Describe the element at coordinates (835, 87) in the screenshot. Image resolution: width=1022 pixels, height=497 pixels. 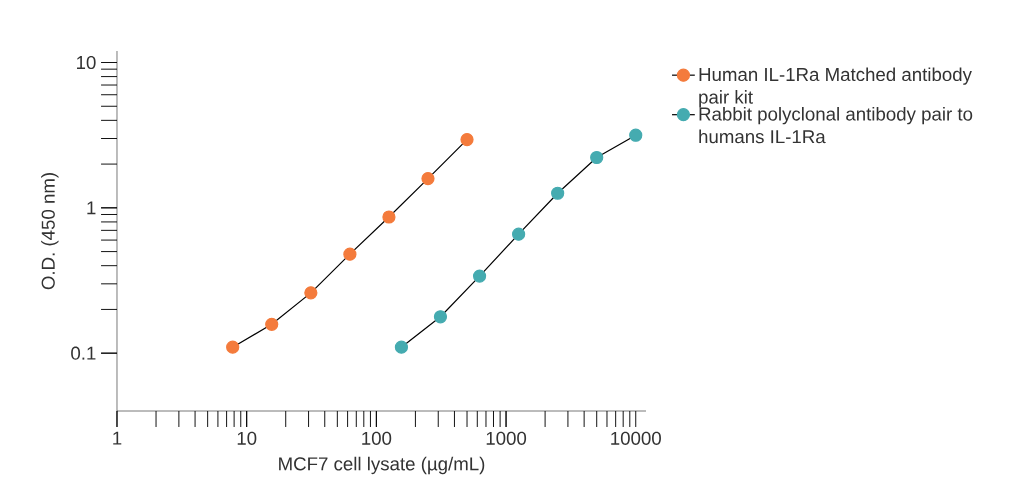
I see `legend-label: Human IL-1Ra Matched antibody pair kit` at that location.